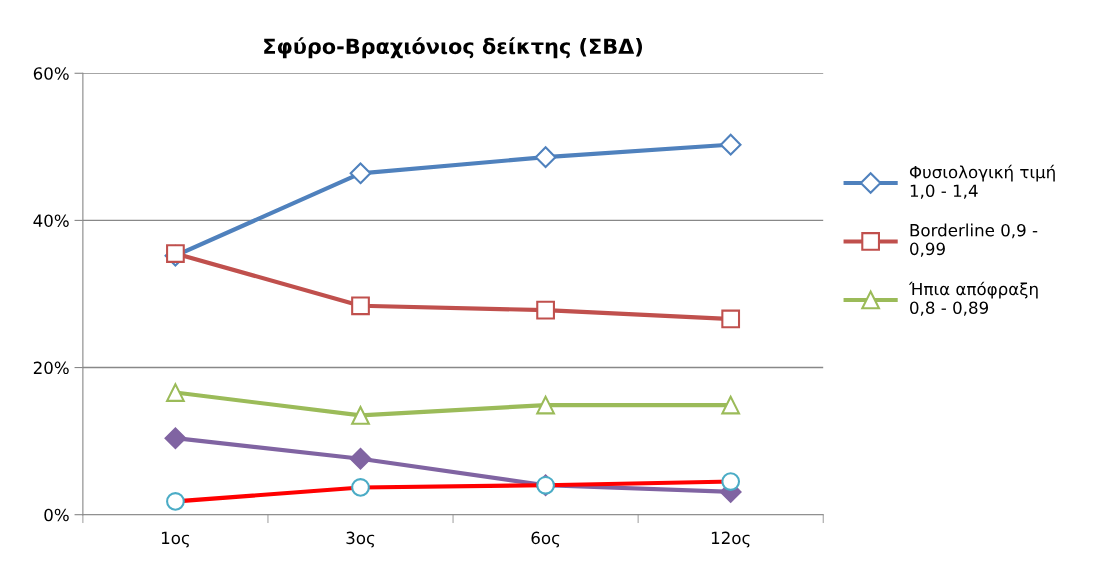 The width and height of the screenshot is (1105, 577). I want to click on x-tick-label: 12ος, so click(730, 539).